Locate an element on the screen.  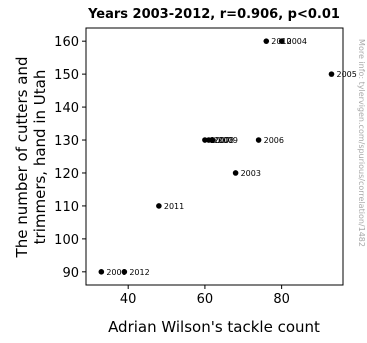
y-tick-label: 90 is located at coordinates (70, 273).